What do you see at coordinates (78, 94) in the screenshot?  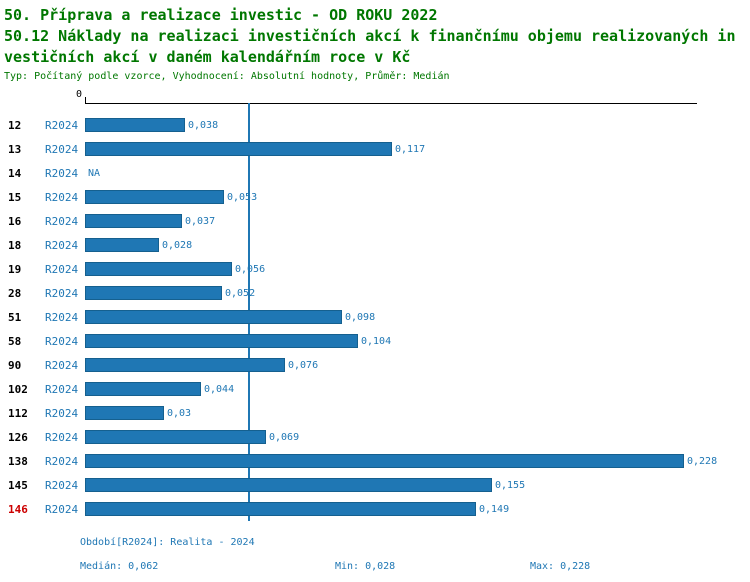 I see `x-axis-zero-label: 0` at bounding box center [78, 94].